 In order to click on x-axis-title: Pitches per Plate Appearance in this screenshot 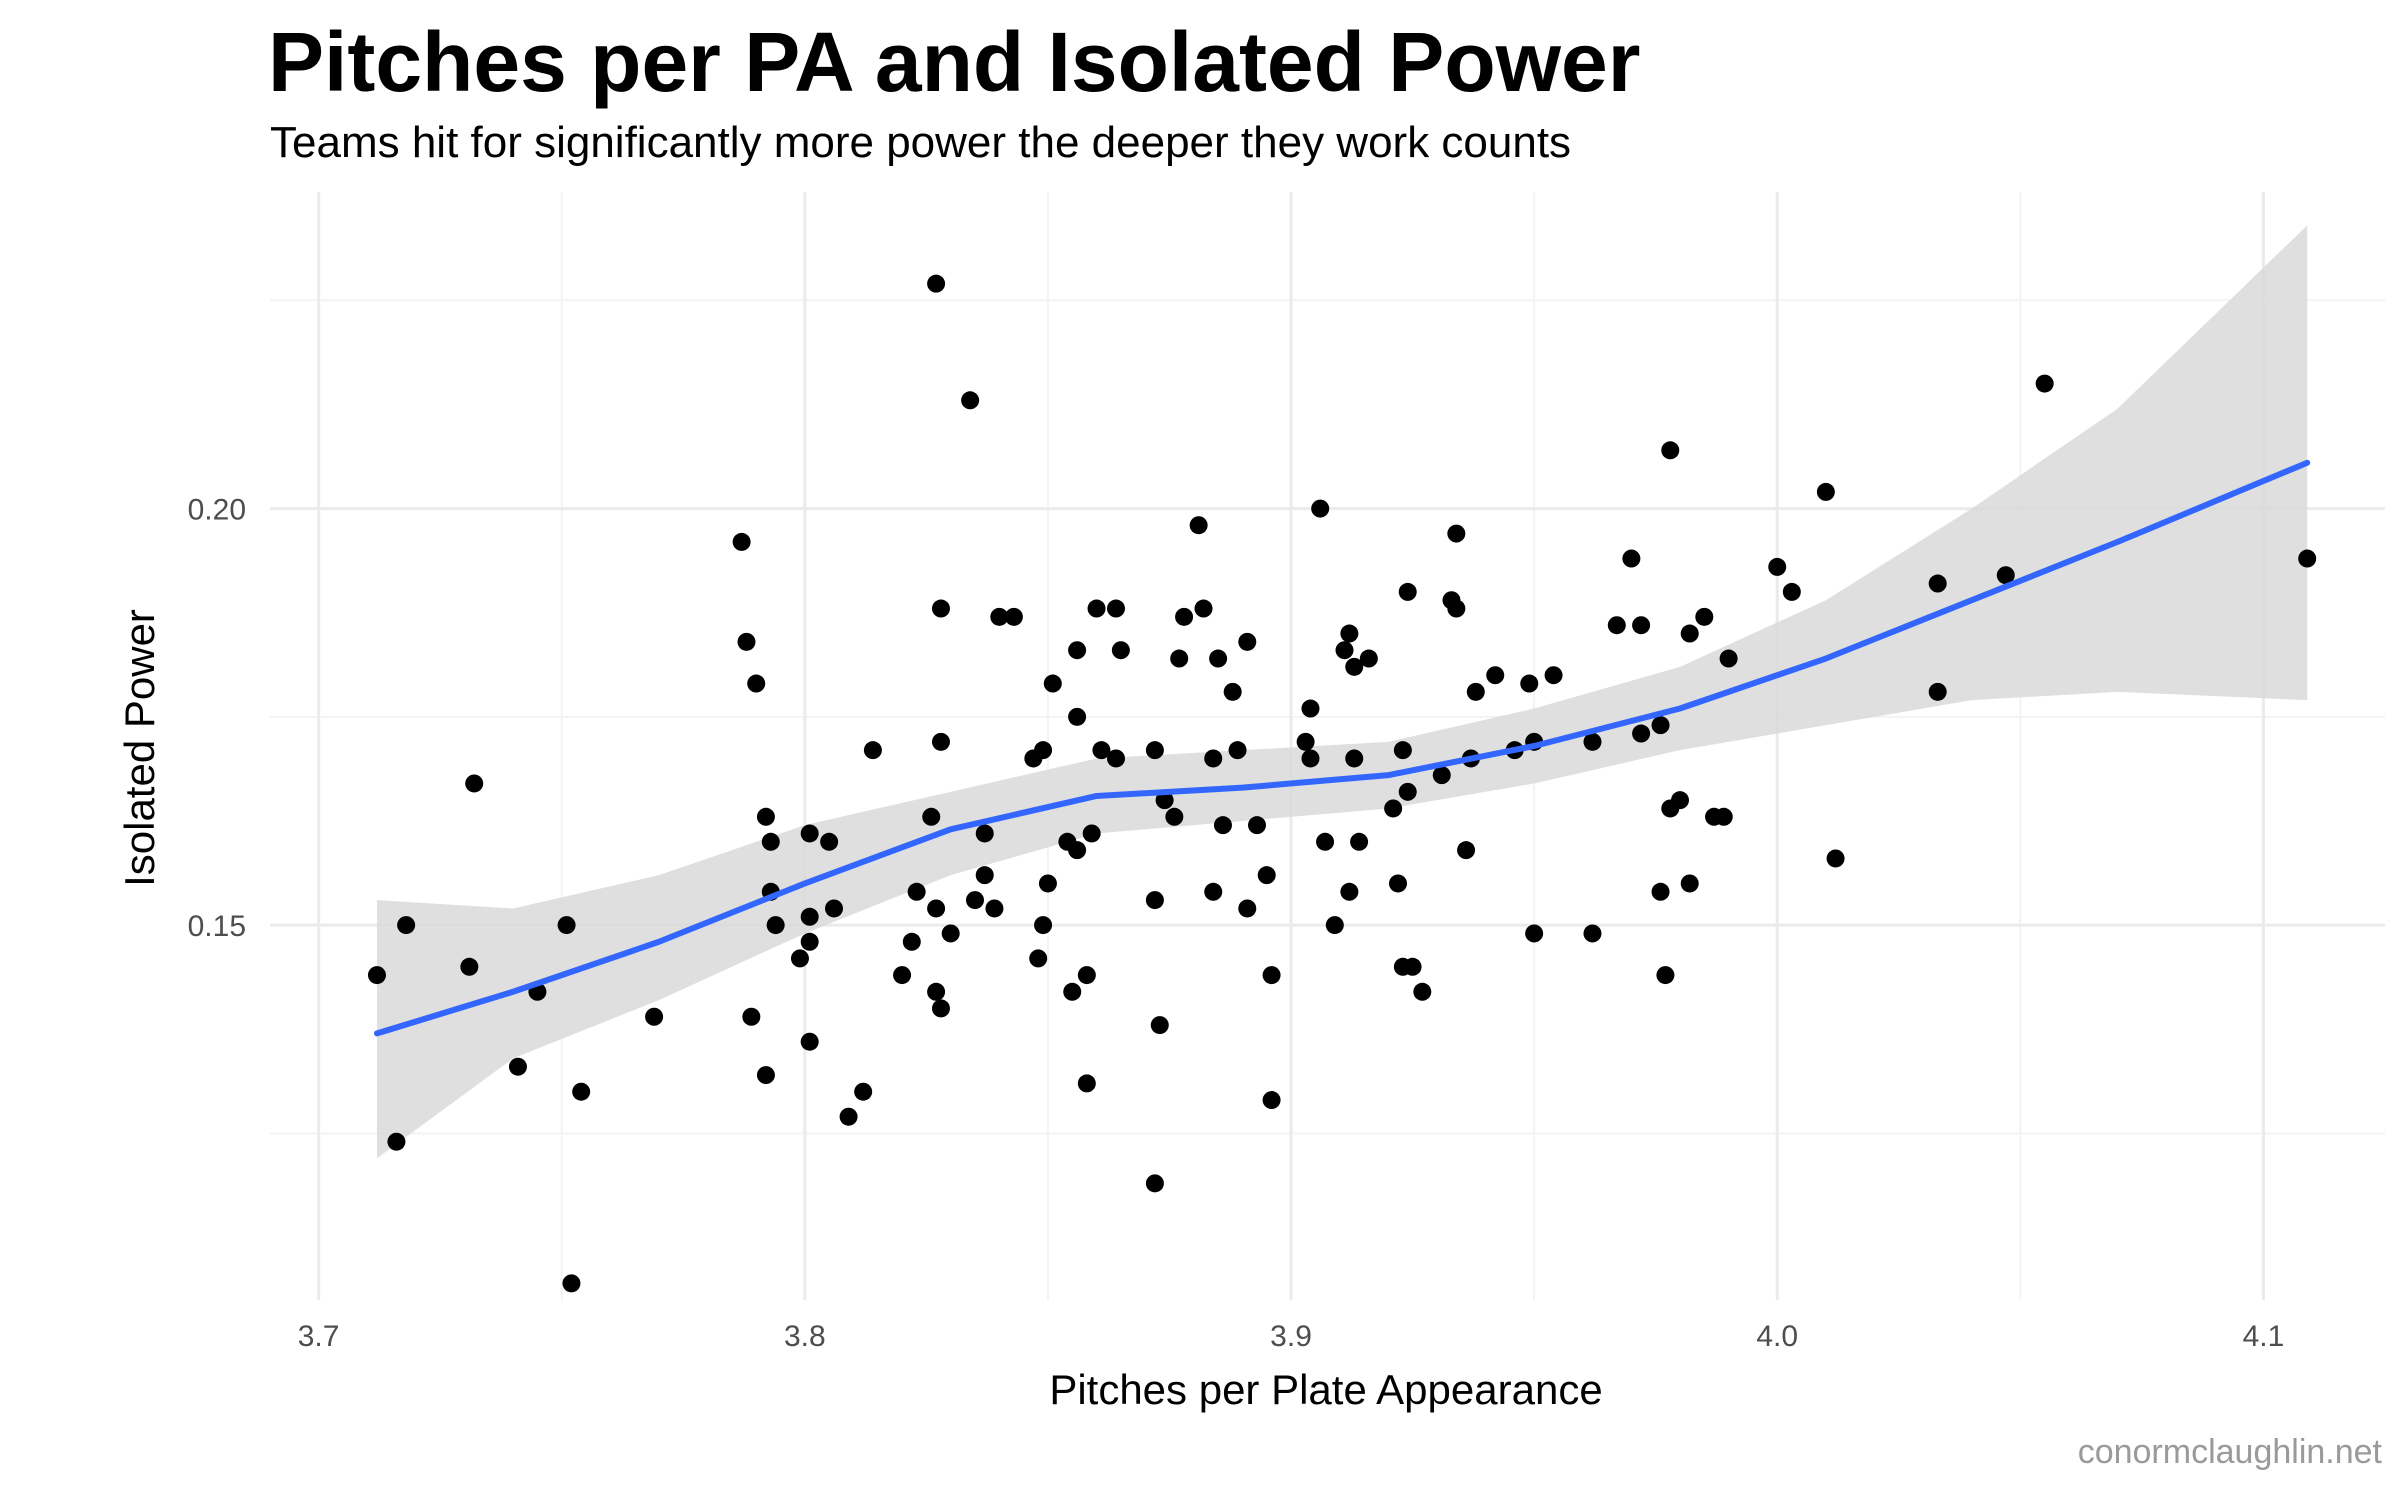, I will do `click(1325, 1389)`.